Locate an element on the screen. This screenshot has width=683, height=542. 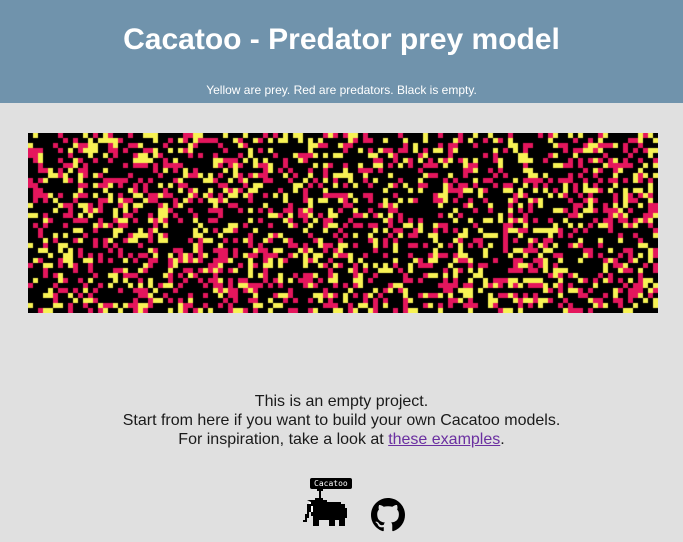
cacatoo-logo-label: Cacatoo is located at coordinates (331, 483).